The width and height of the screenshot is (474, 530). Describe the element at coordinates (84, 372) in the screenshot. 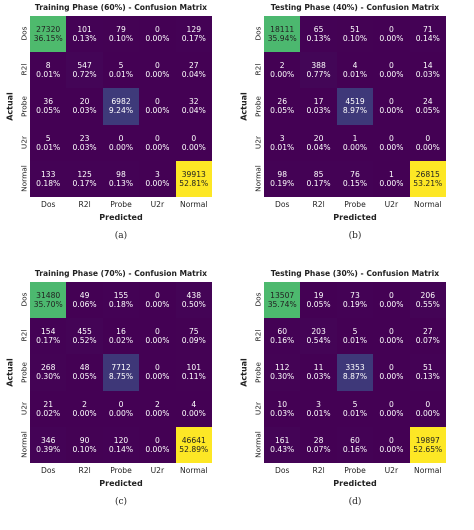

I see `matrix-cell: 48 0.05%` at that location.